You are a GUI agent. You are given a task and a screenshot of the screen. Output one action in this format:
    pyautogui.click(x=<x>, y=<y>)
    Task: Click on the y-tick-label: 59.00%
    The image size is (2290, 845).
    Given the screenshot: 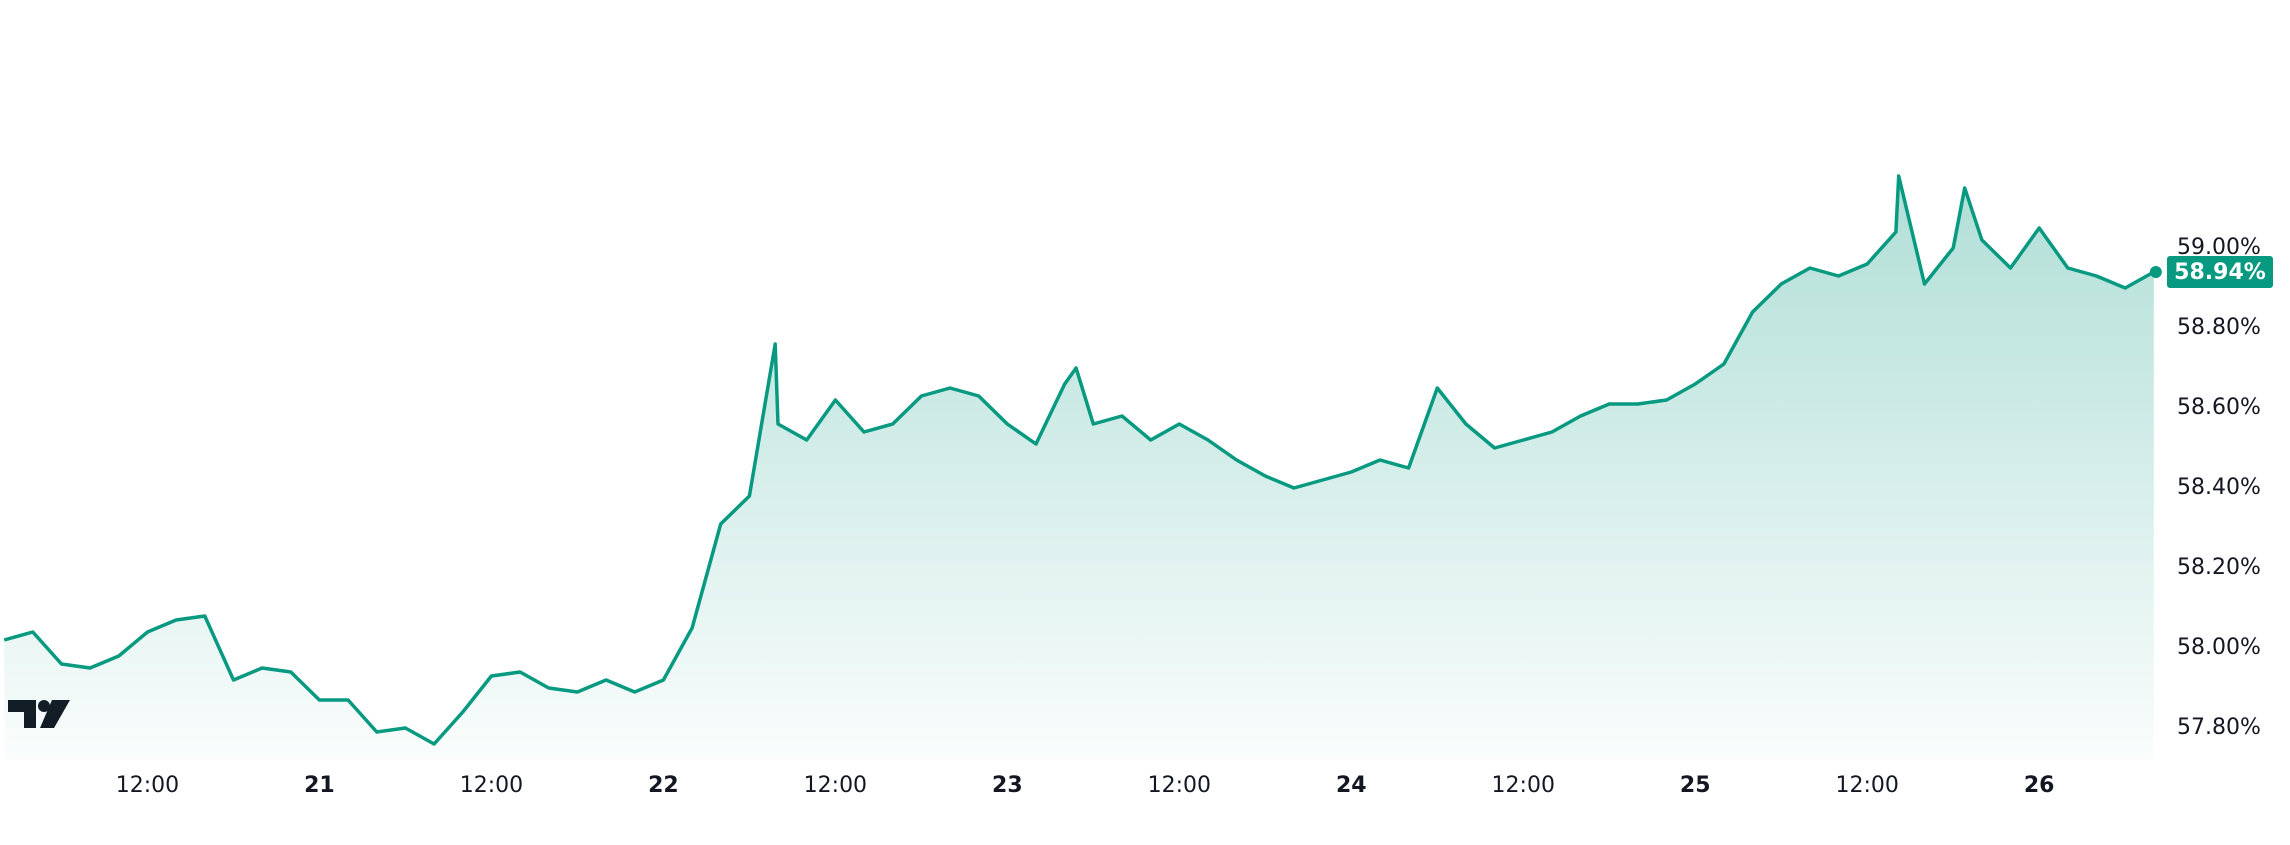 What is the action you would take?
    pyautogui.click(x=2219, y=247)
    